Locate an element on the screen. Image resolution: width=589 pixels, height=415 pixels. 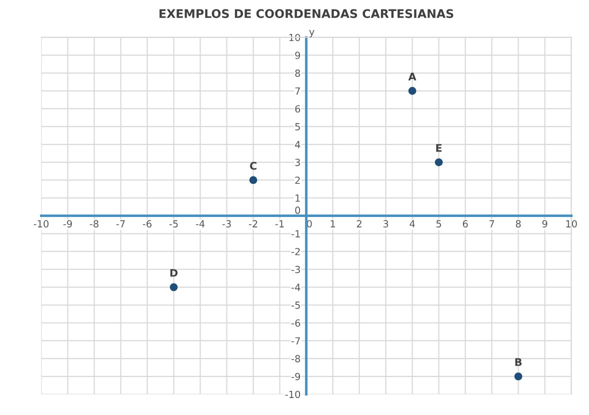
annotation: D is located at coordinates (174, 273).